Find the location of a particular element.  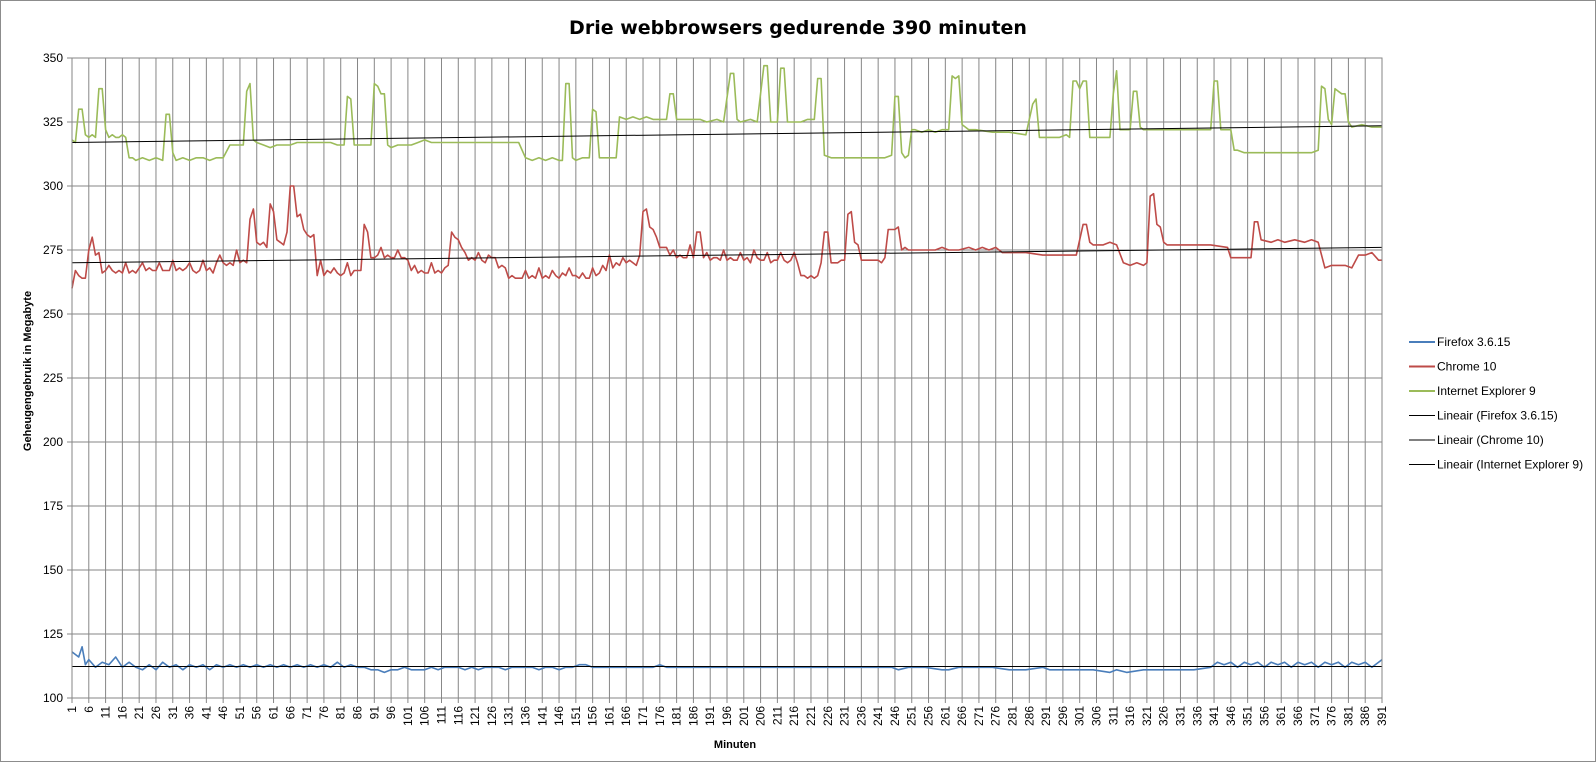

x-tick-label: 281 is located at coordinates (1013, 716).